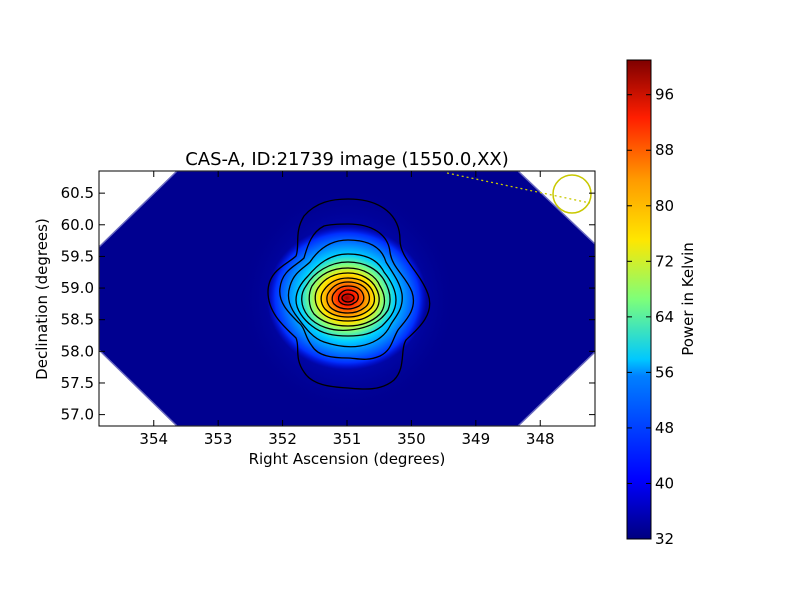 The width and height of the screenshot is (800, 600). Describe the element at coordinates (77, 225) in the screenshot. I see `y-tick-label: 60.0` at that location.